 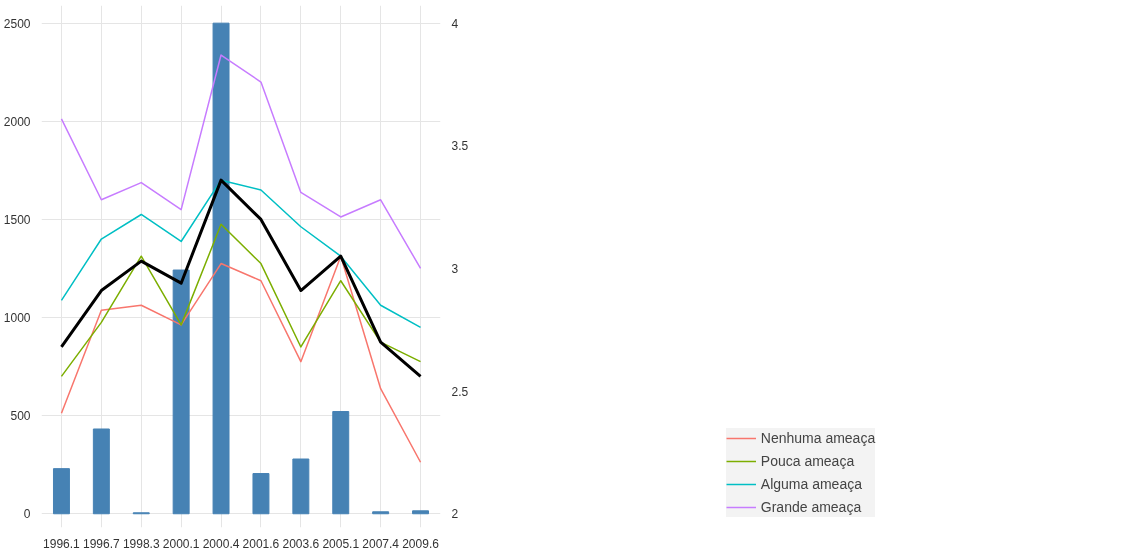 What do you see at coordinates (455, 23) in the screenshot?
I see `y2-tick-label: 4` at bounding box center [455, 23].